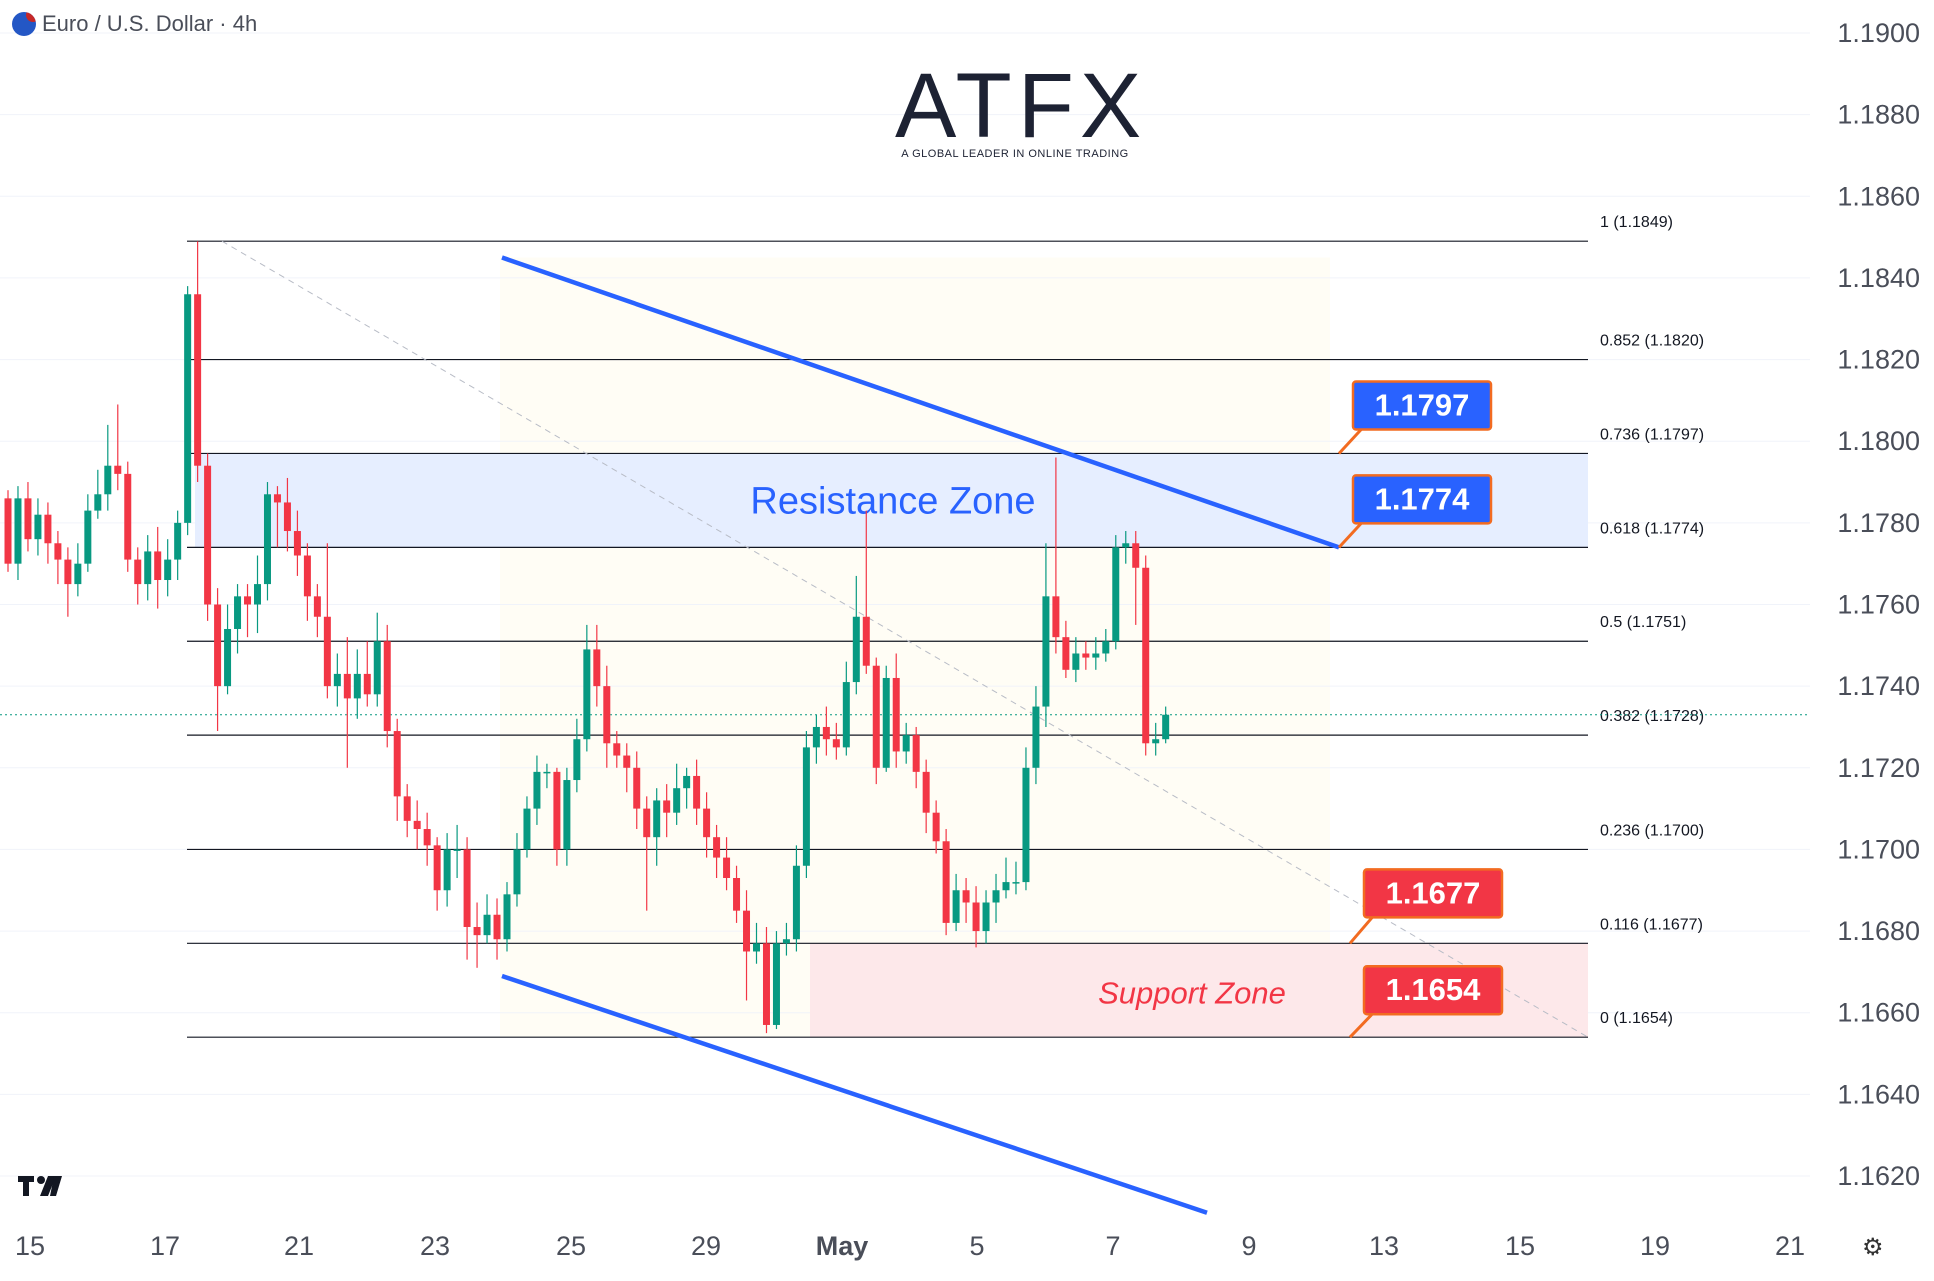 Image resolution: width=1934 pixels, height=1281 pixels. Describe the element at coordinates (1878, 1013) in the screenshot. I see `y-tick-label: 1.1660` at that location.